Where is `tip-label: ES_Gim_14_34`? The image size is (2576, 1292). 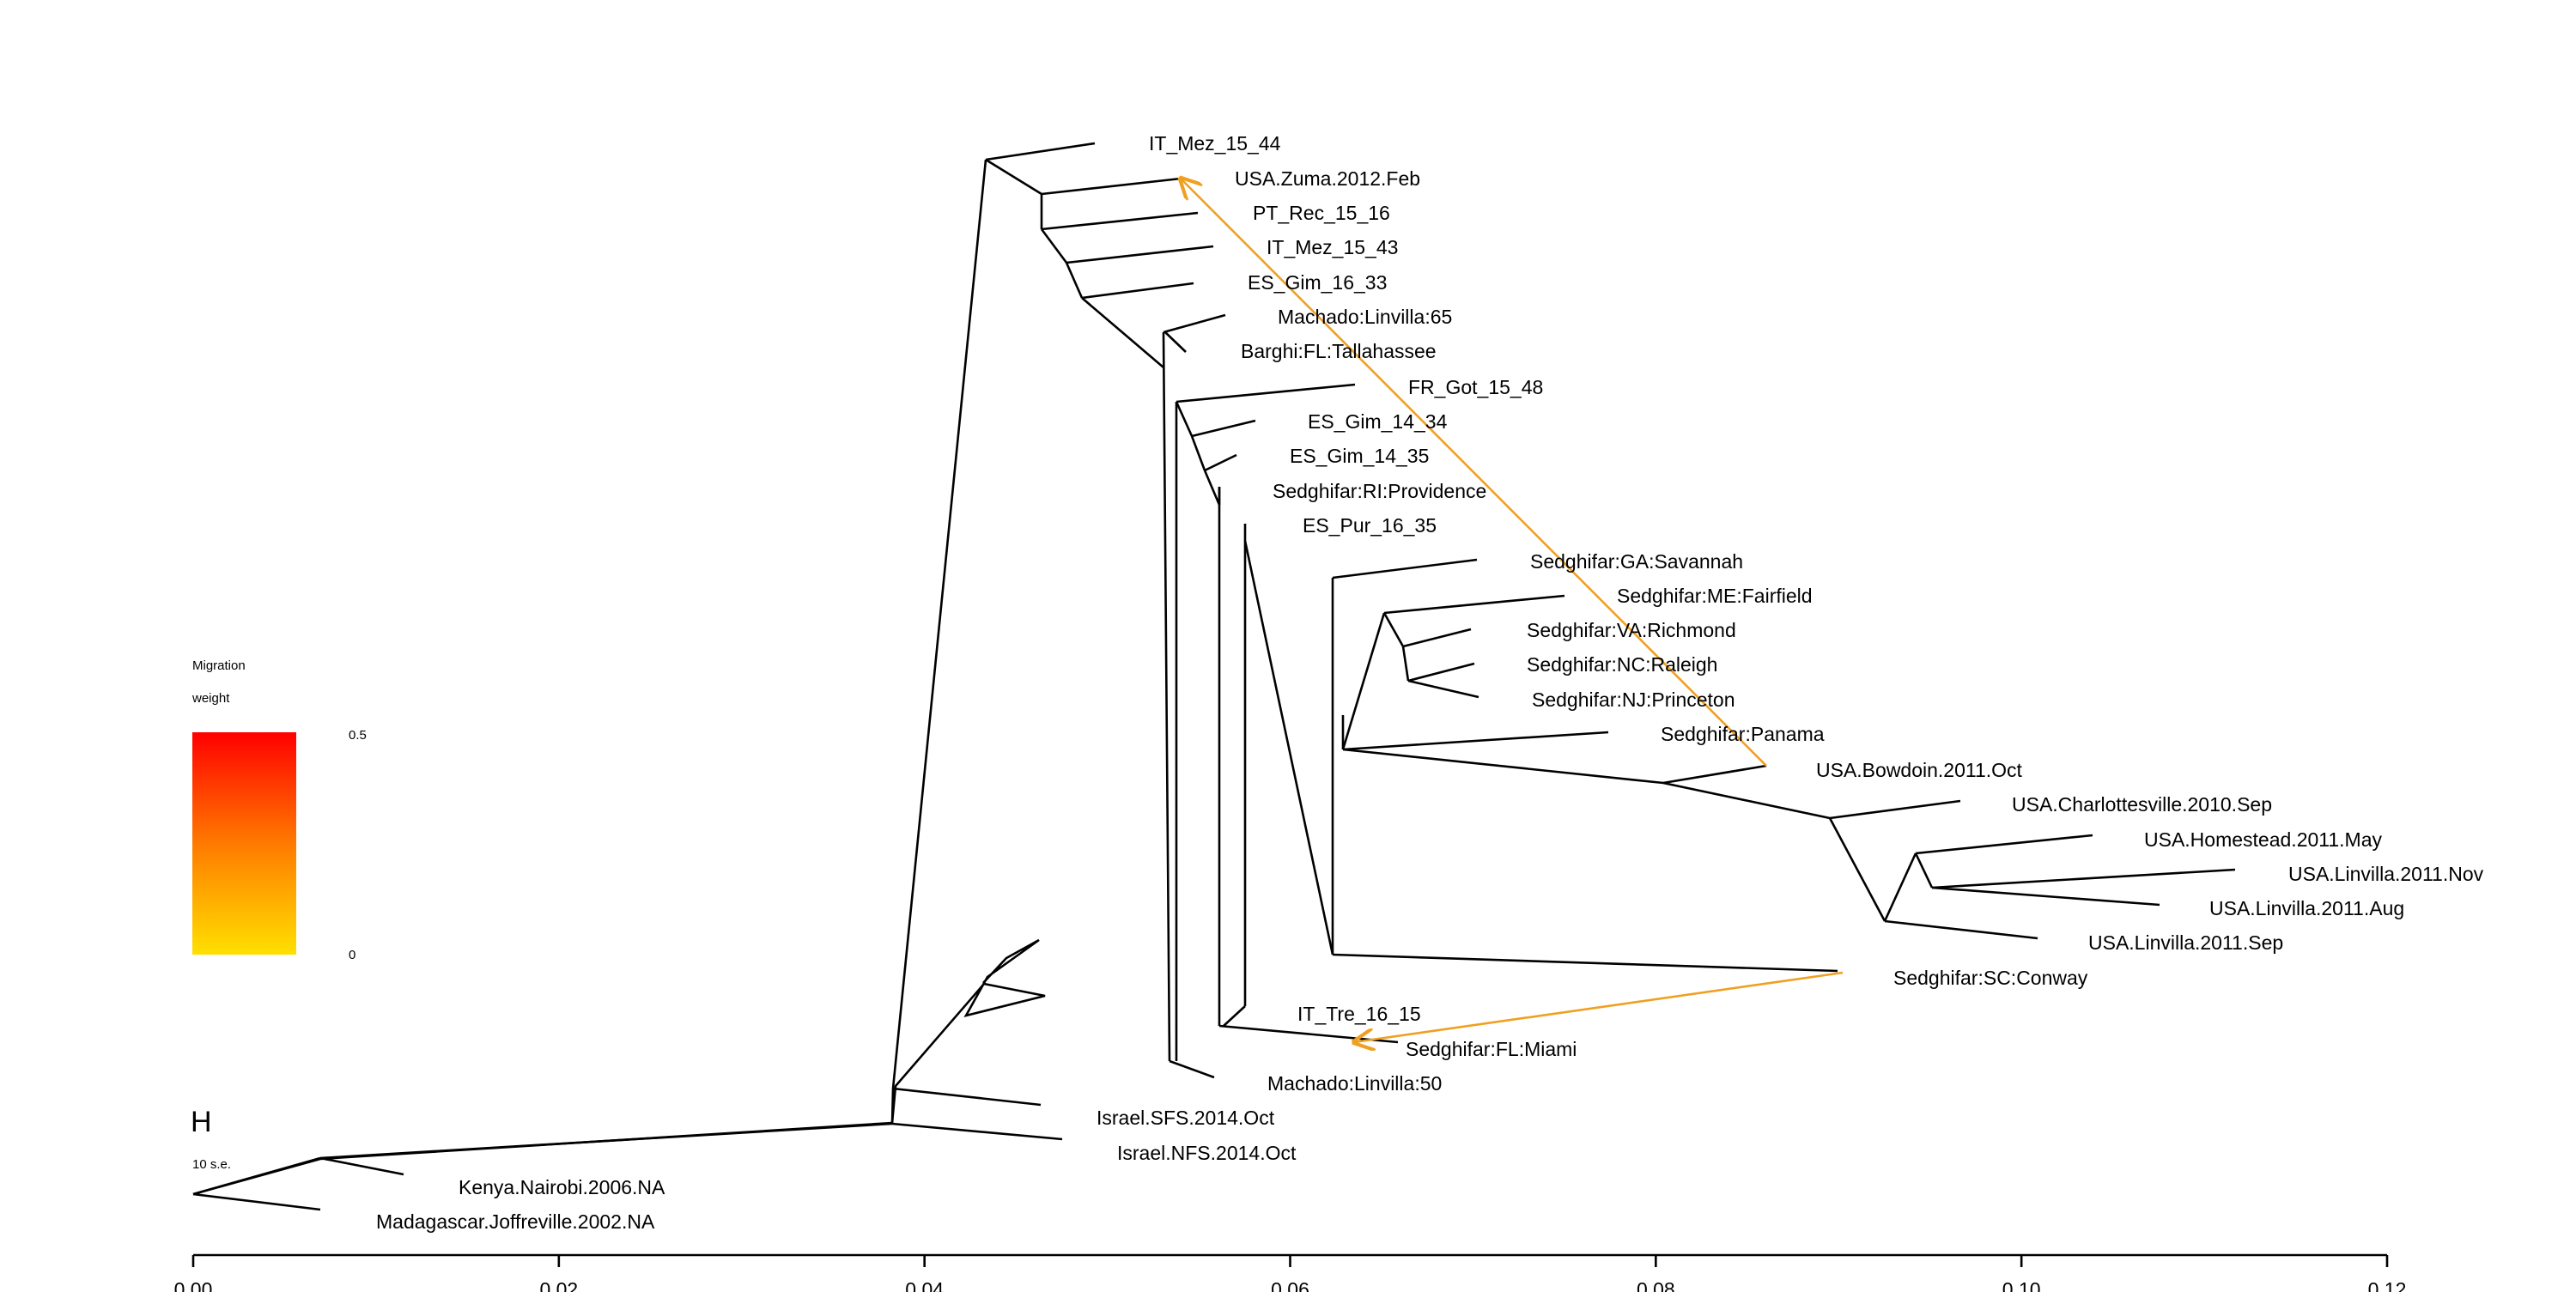
tip-label: ES_Gim_14_34 is located at coordinates (1378, 421).